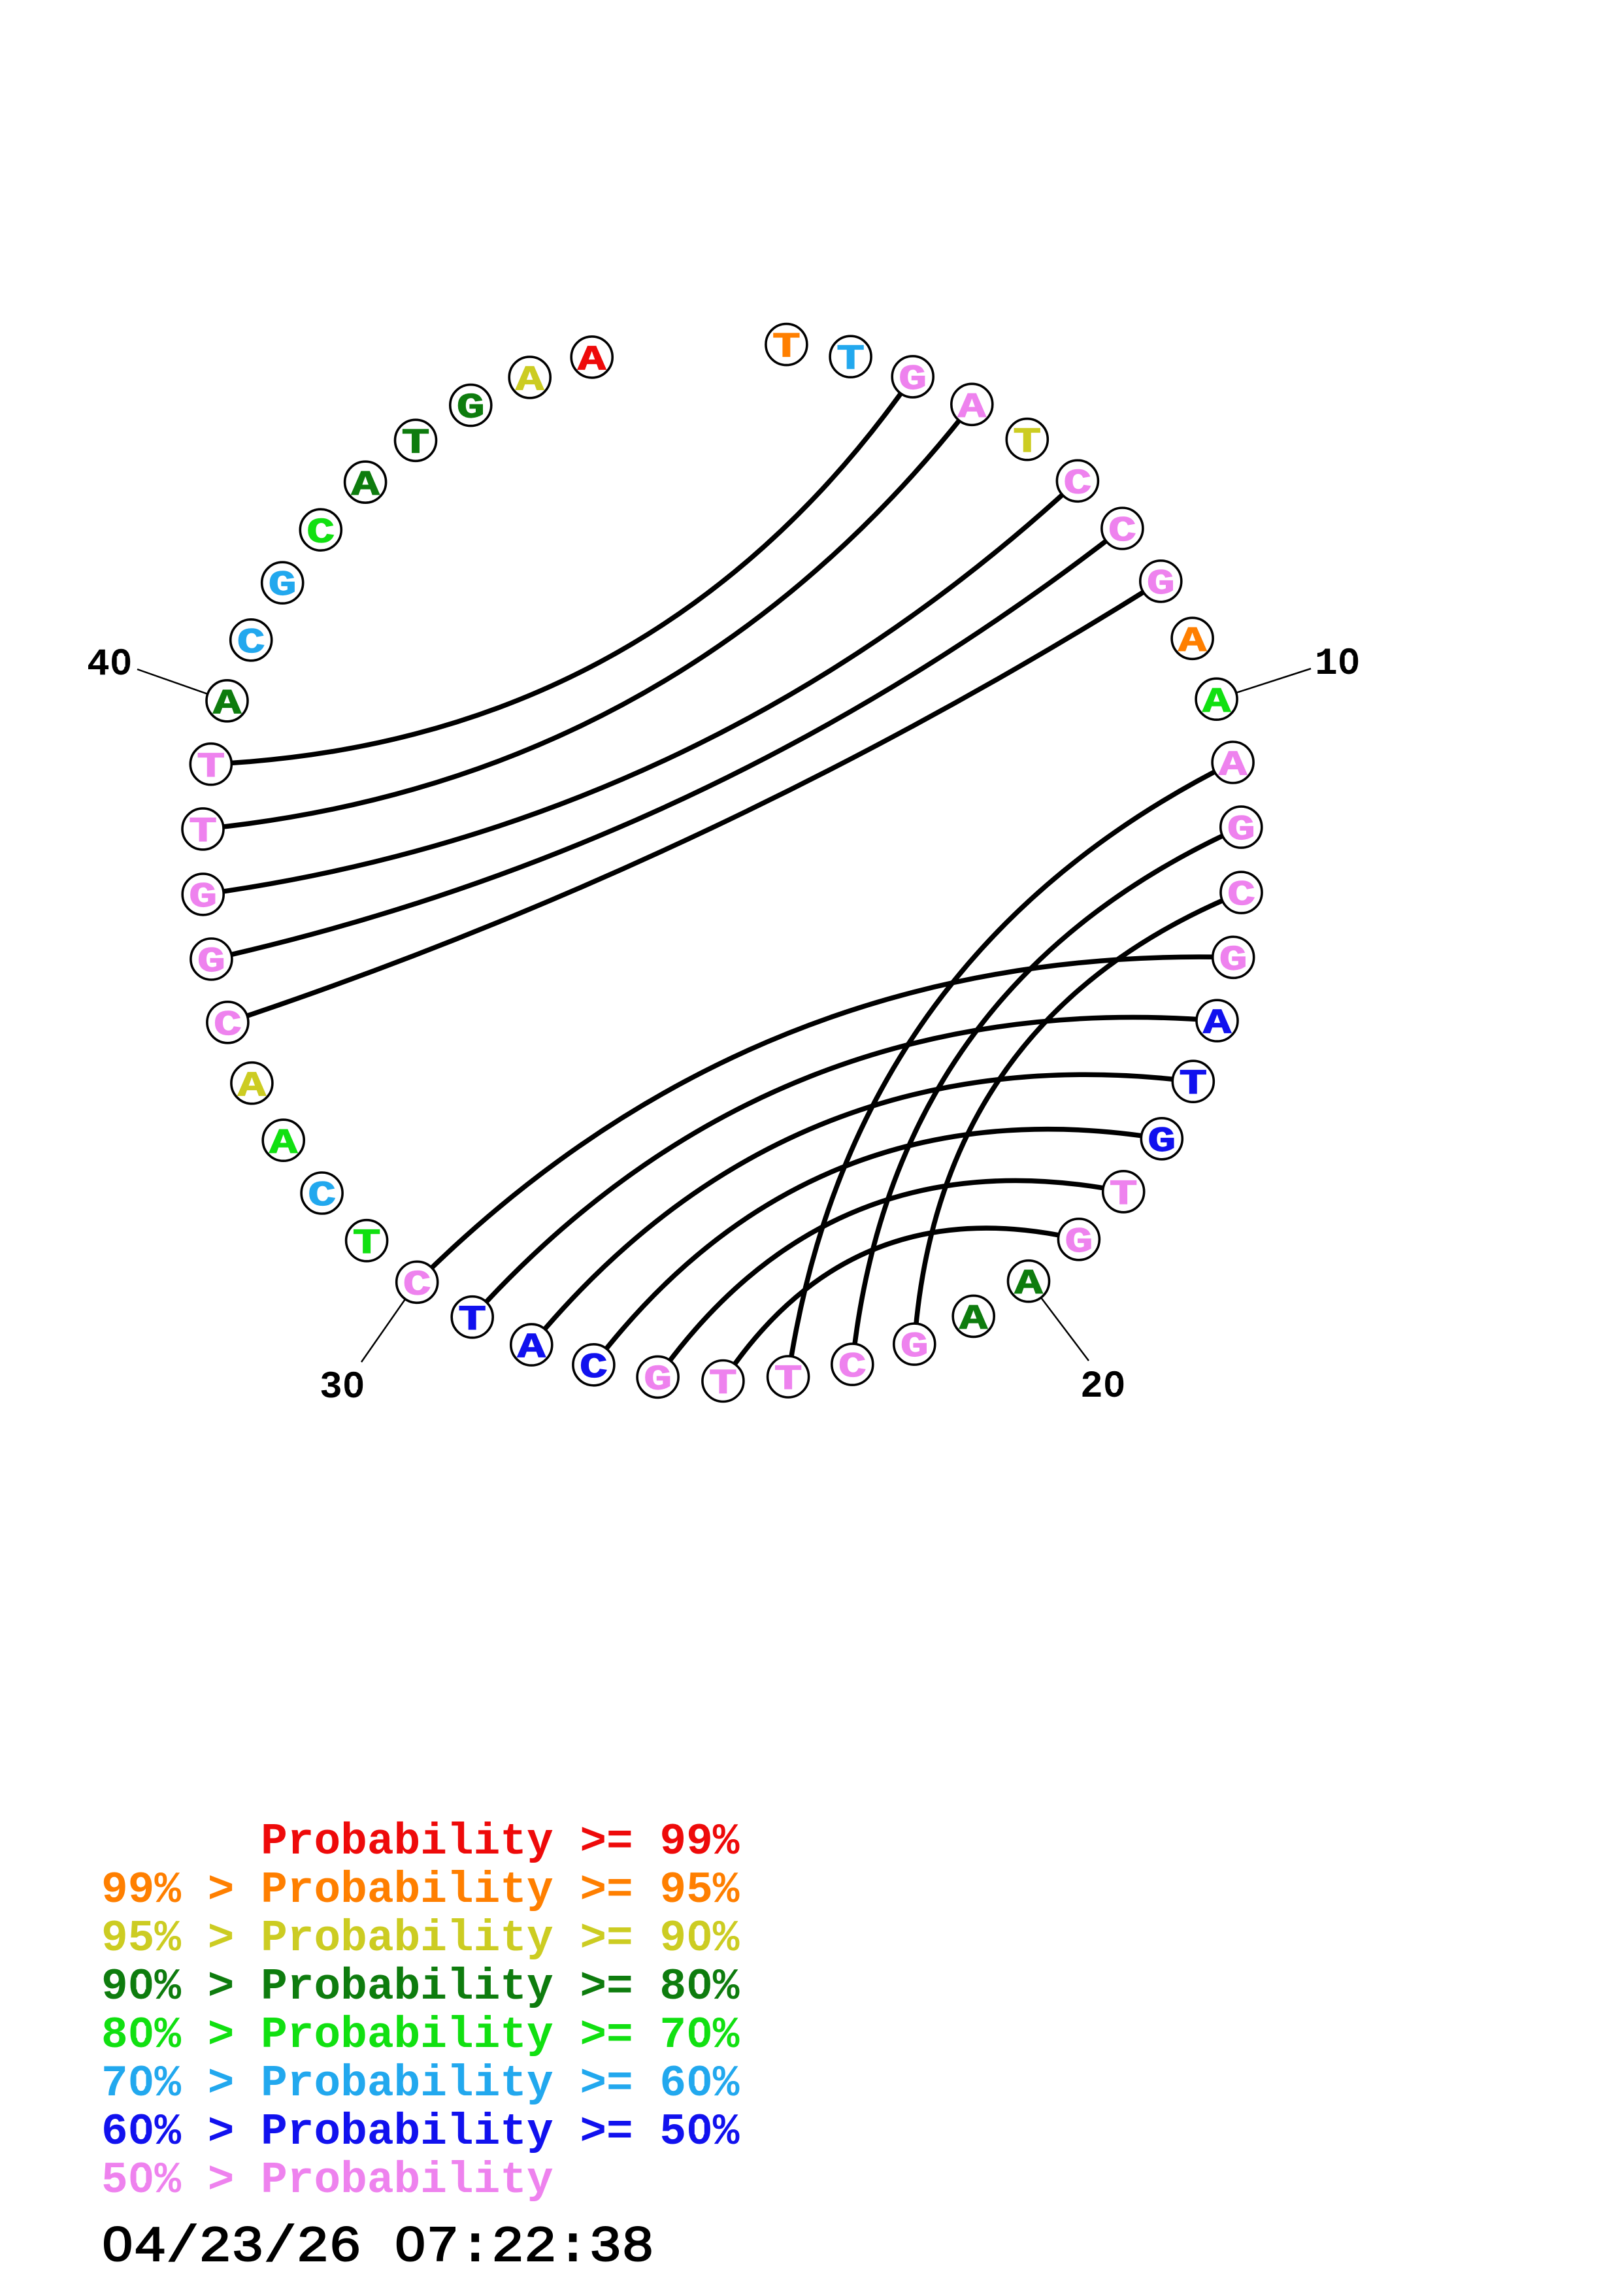  I want to click on svg-text: 95% > Probability >= 90%, so click(421, 1939).